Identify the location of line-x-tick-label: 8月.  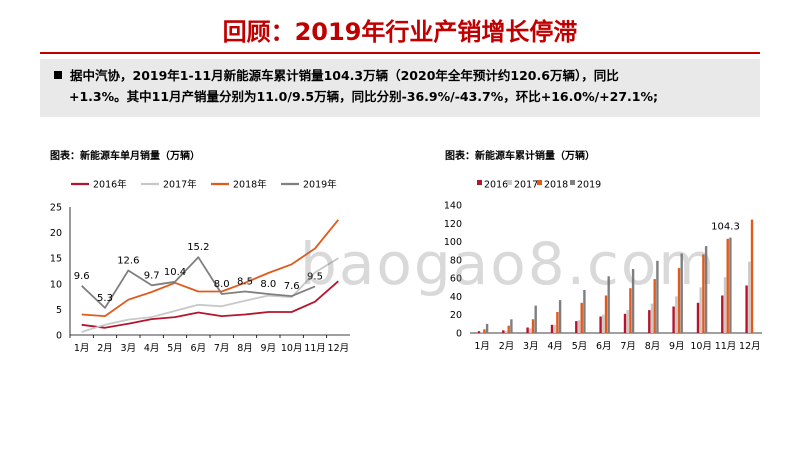
(245, 348).